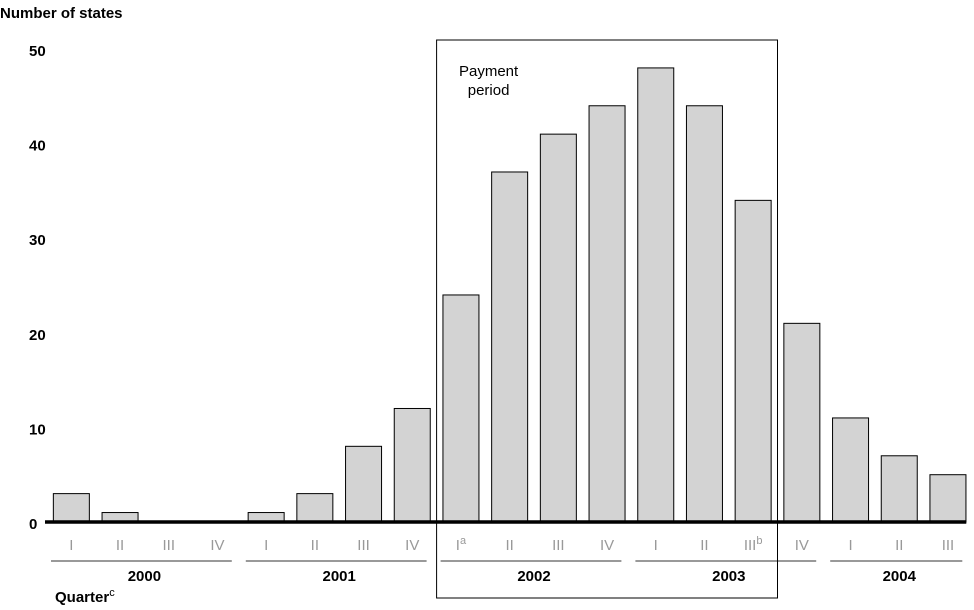 The width and height of the screenshot is (974, 610). Describe the element at coordinates (37, 335) in the screenshot. I see `y-tick-label: 20` at that location.